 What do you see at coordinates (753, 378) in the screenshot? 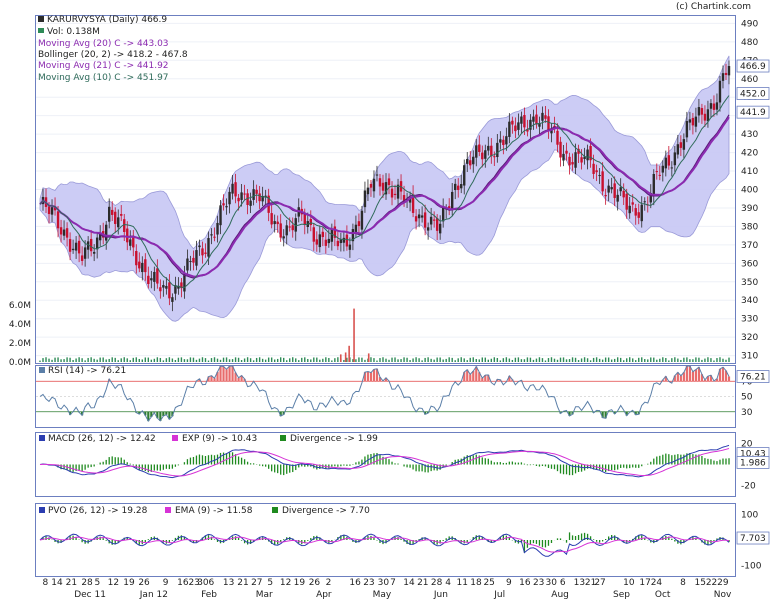
I see `rsi-marker-label: 76.21` at bounding box center [753, 378].